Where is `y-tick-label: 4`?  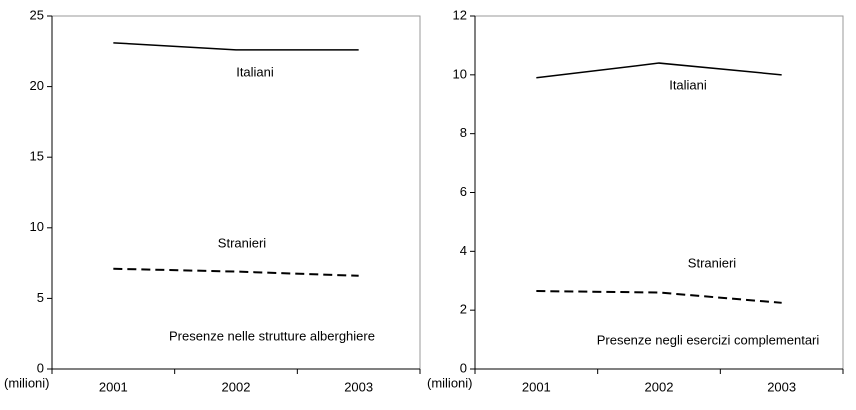 y-tick-label: 4 is located at coordinates (463, 250).